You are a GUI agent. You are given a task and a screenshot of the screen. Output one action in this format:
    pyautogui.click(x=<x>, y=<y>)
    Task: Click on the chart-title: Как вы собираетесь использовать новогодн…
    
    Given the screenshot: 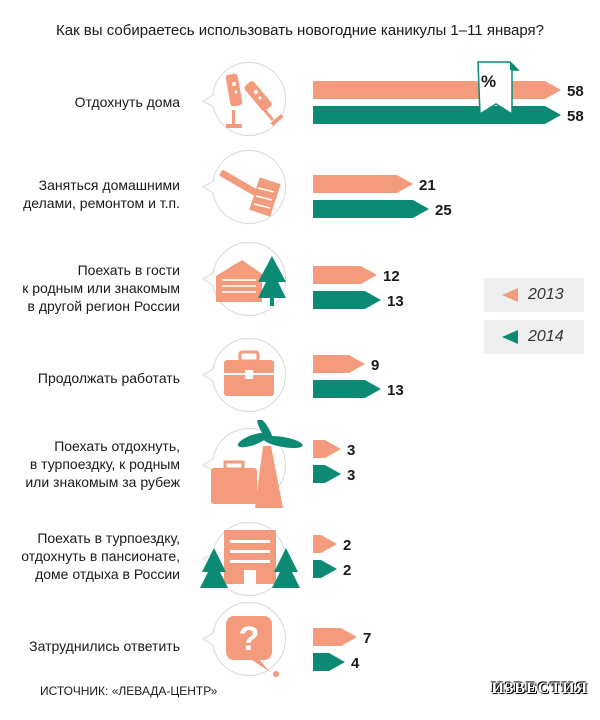 What is the action you would take?
    pyautogui.click(x=300, y=30)
    